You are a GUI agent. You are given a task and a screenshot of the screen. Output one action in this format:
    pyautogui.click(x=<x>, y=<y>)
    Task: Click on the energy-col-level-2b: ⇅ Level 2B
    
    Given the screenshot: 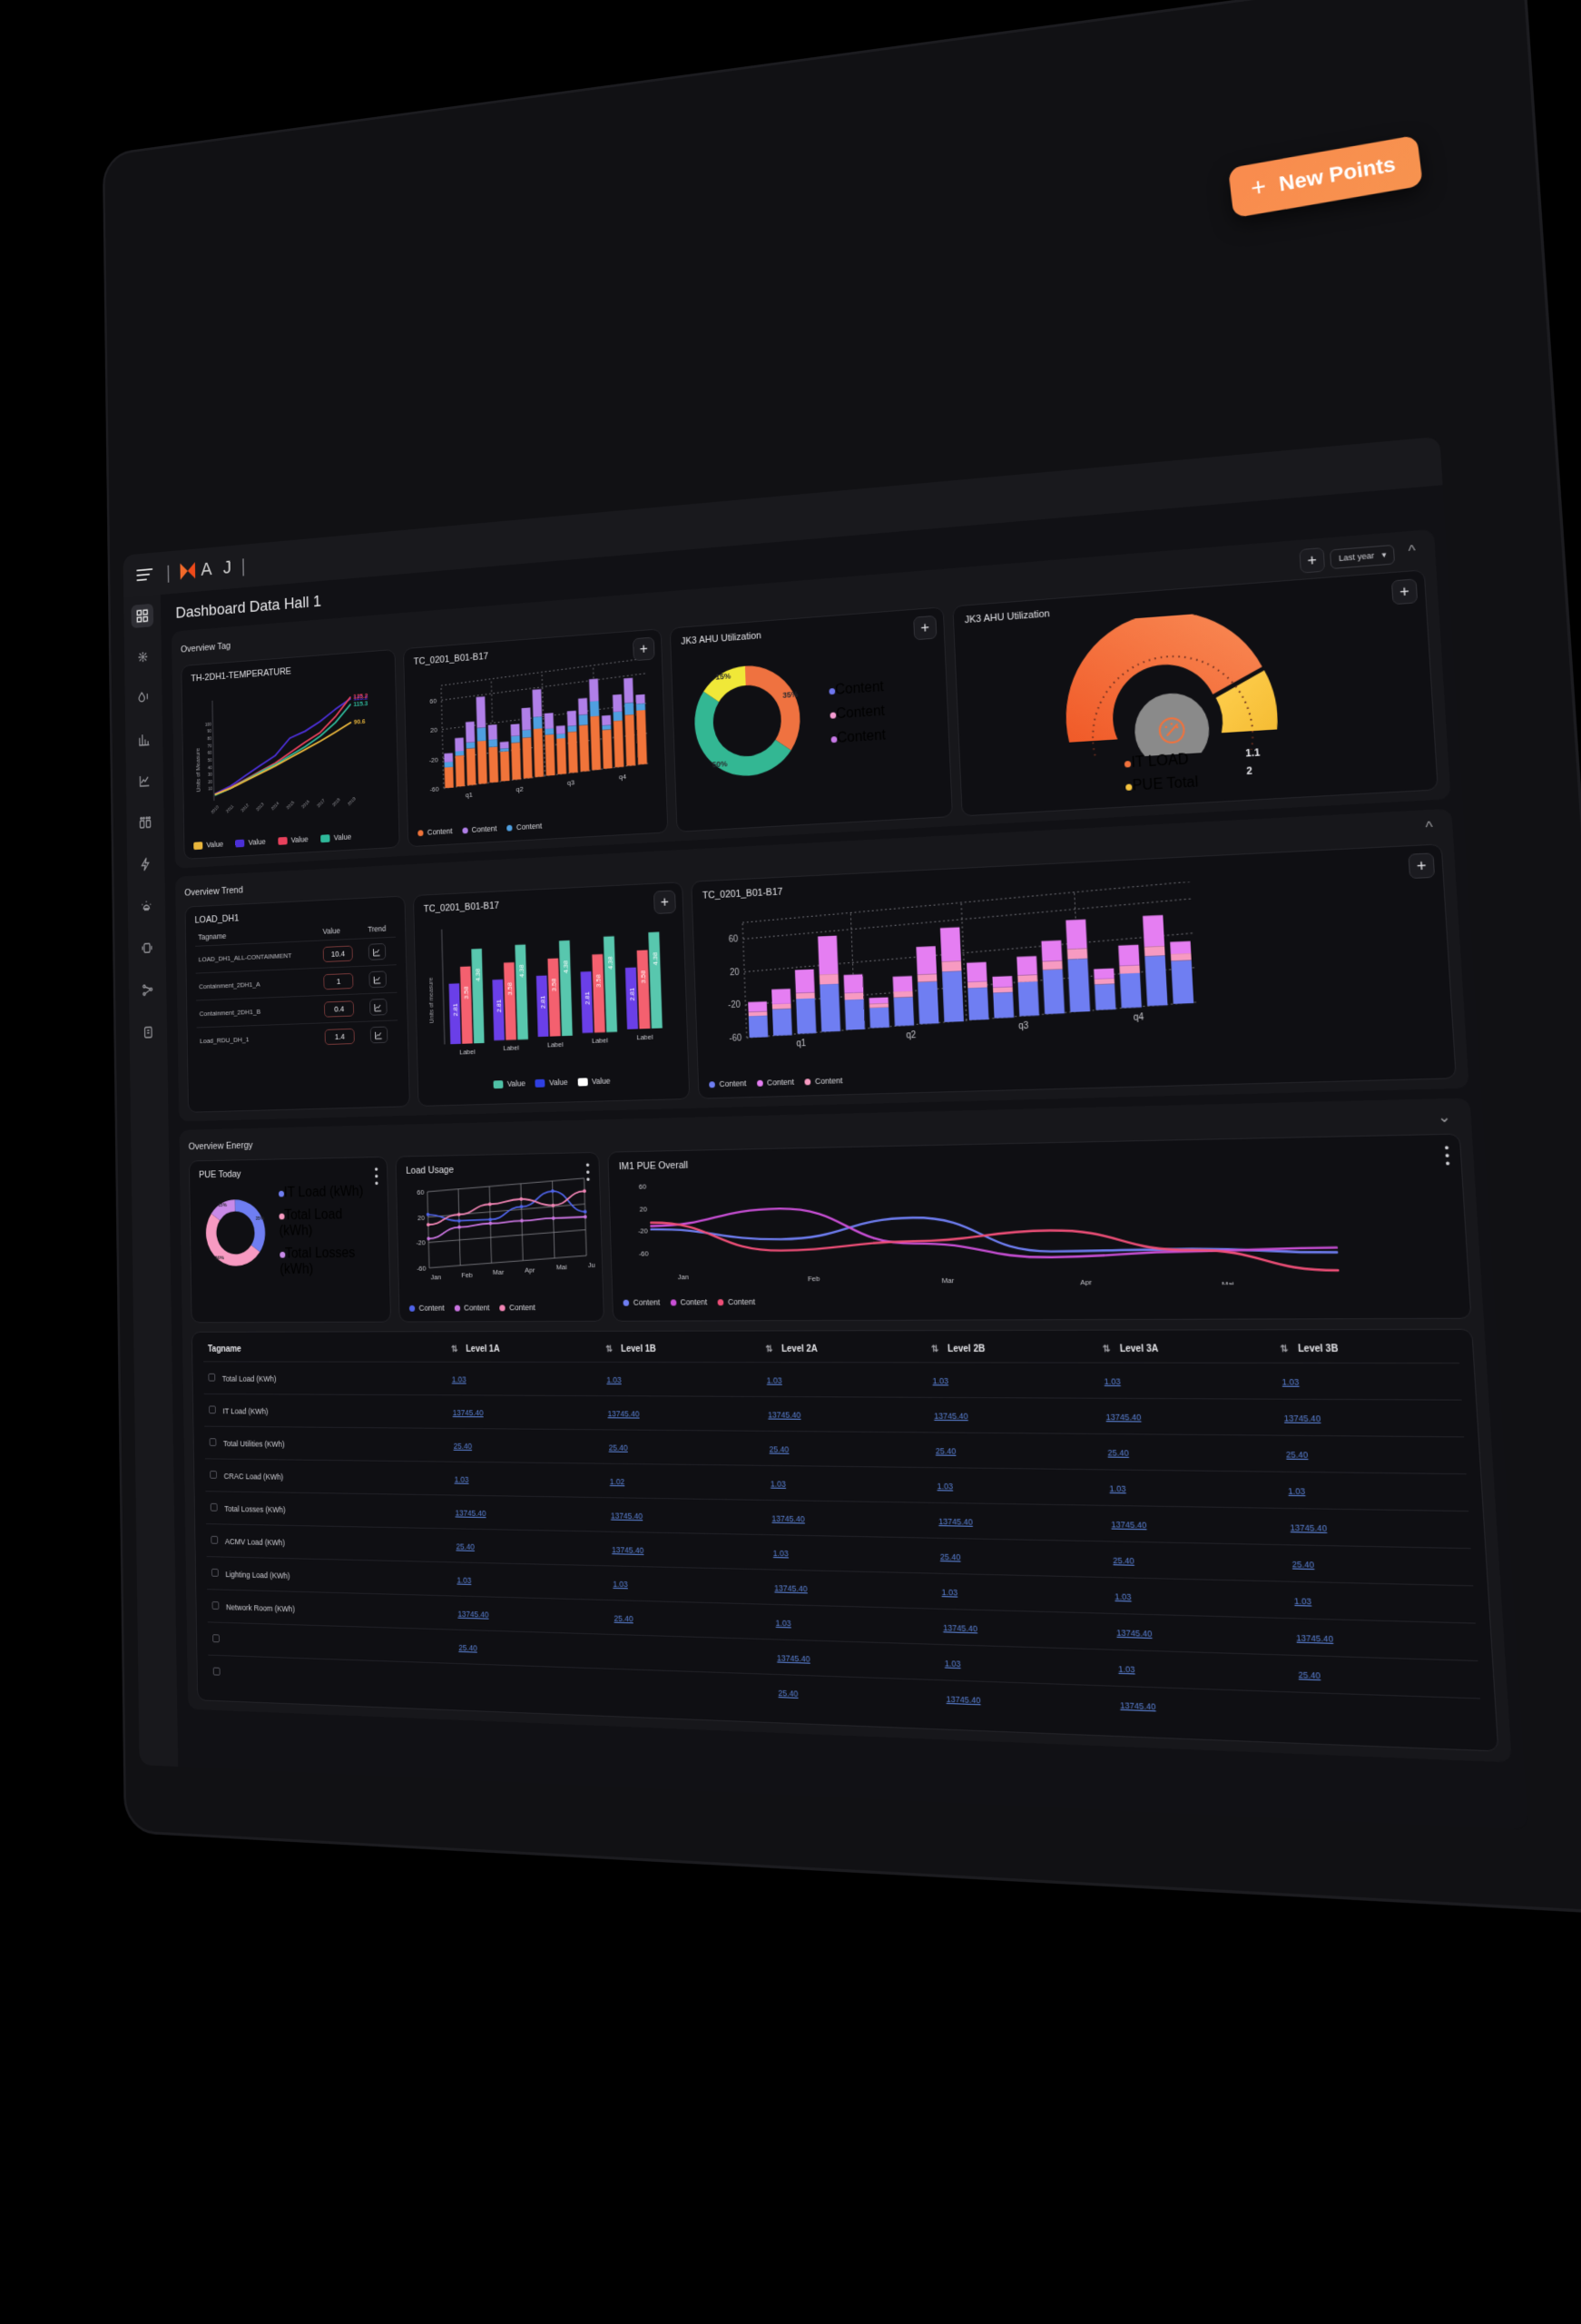 What is the action you would take?
    pyautogui.click(x=958, y=1349)
    